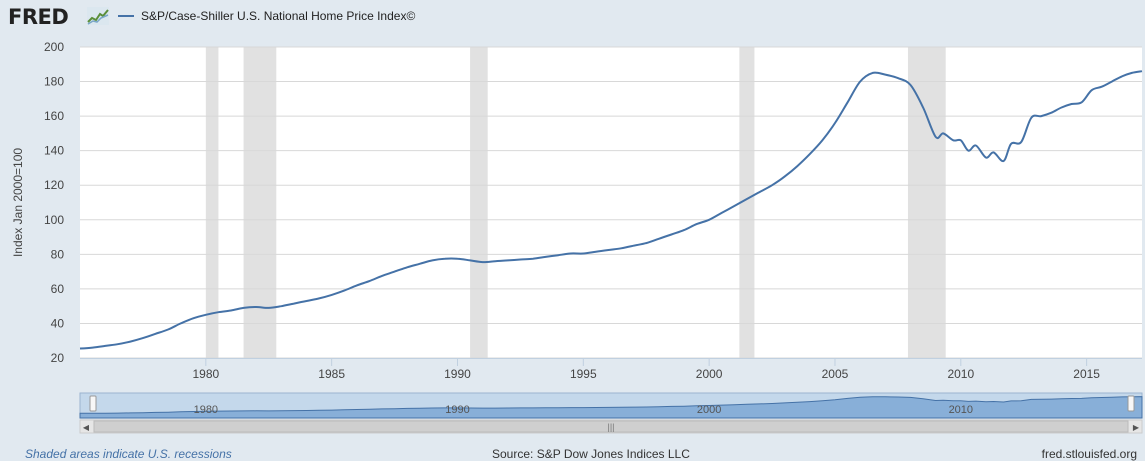 The width and height of the screenshot is (1145, 461). I want to click on navigator-label: 1980, so click(206, 410).